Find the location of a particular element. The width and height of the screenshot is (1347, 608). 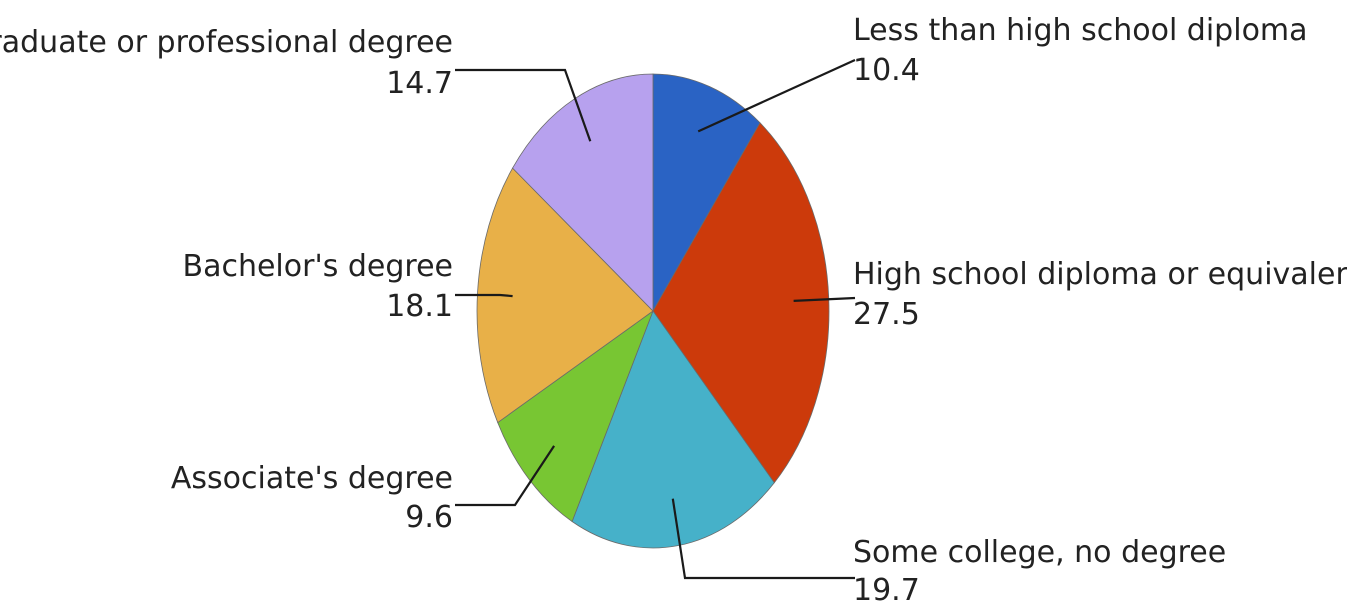

pie-slice-less-than-high-school is located at coordinates (706, 193).